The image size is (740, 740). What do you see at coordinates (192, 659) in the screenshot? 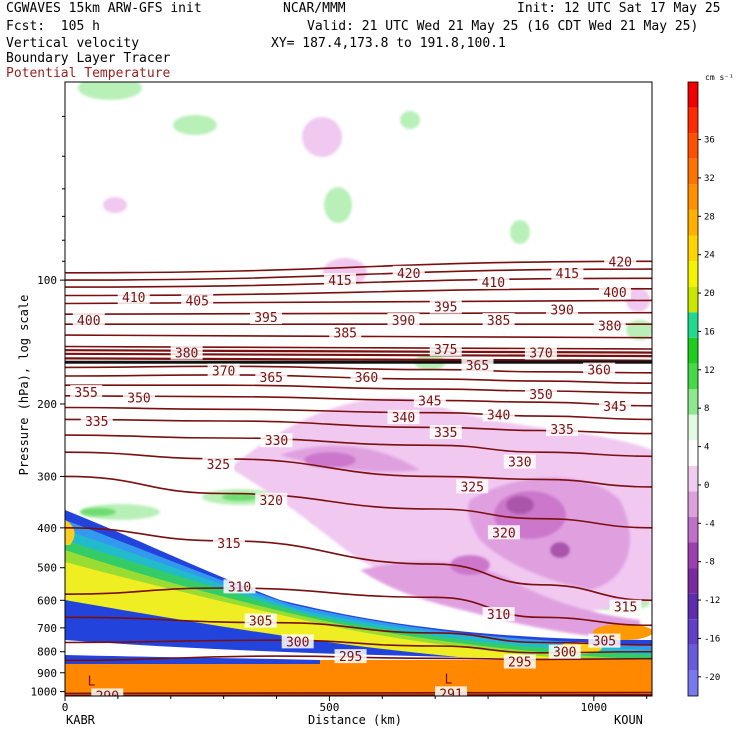
I see `tracer-layer` at bounding box center [192, 659].